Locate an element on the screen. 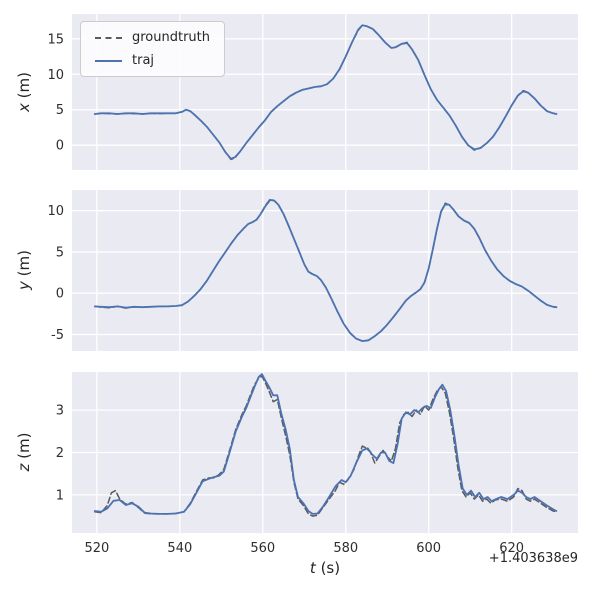  x-axis-offset-text: +1.403638e9 is located at coordinates (533, 558).